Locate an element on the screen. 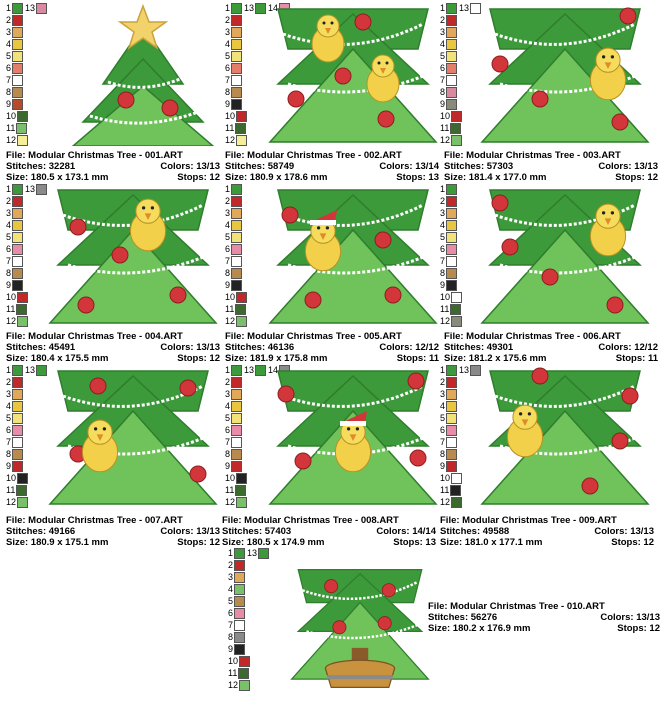 The image size is (662, 704). palette-row: 9 is located at coordinates (234, 104).